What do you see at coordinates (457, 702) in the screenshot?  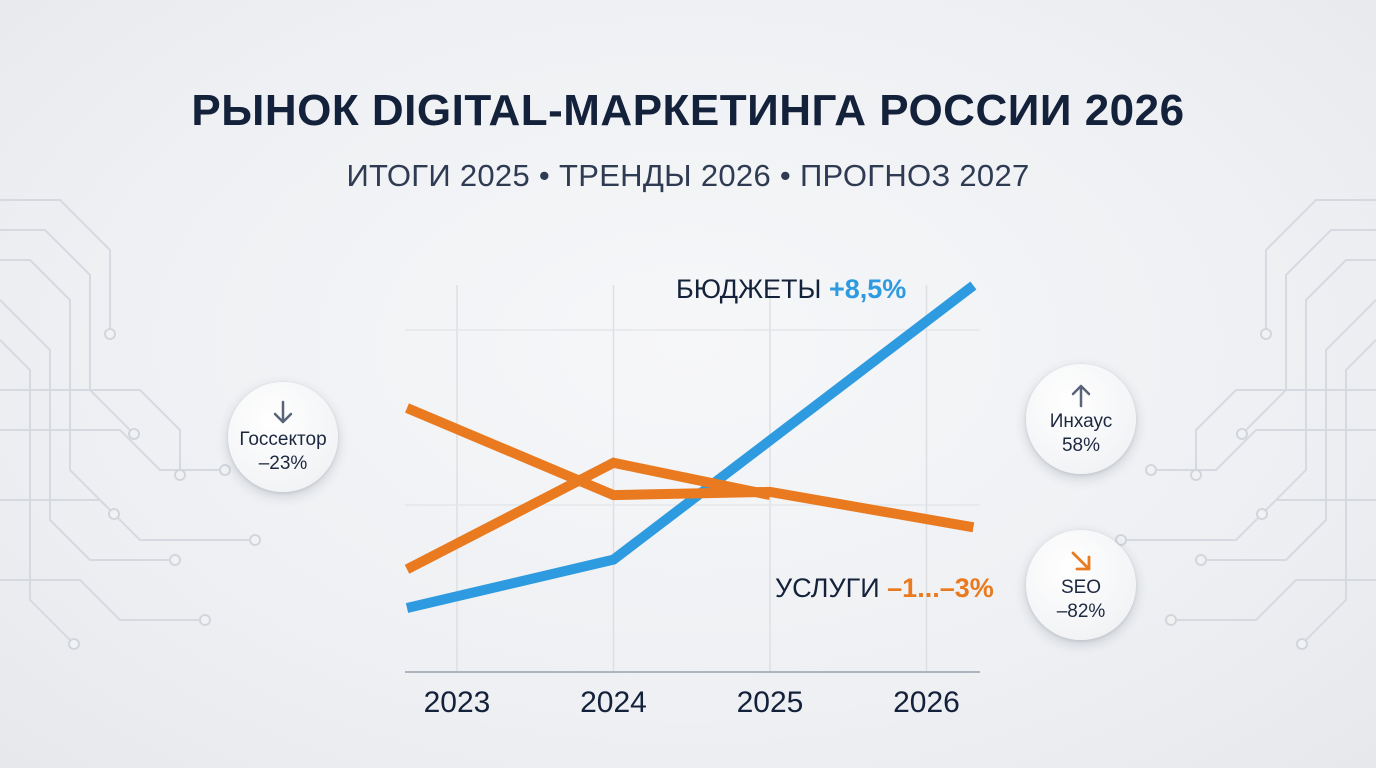 I see `x-tick-label: 2023` at bounding box center [457, 702].